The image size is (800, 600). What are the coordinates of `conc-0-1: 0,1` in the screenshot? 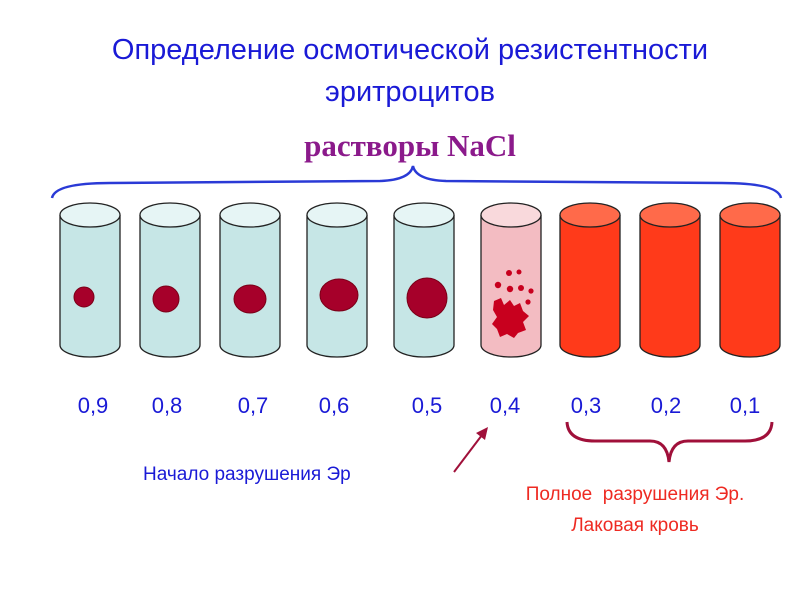 It's located at (745, 405).